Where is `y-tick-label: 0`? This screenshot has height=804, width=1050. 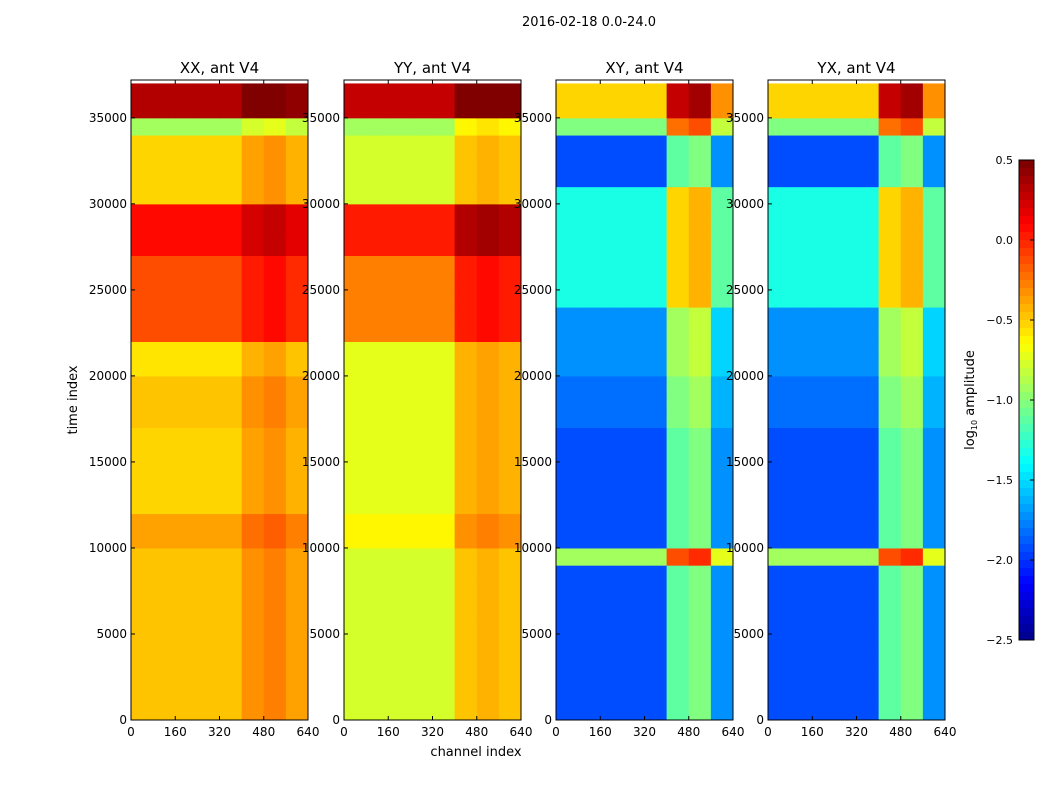
y-tick-label: 0 is located at coordinates (548, 720).